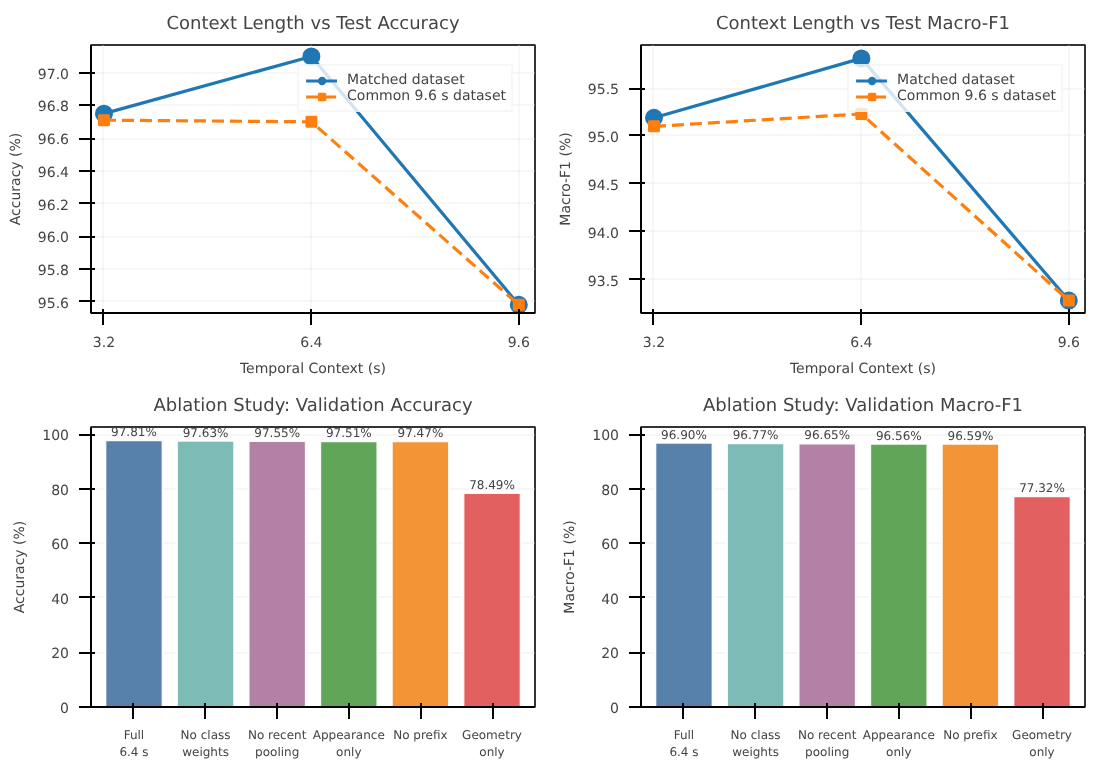 The image size is (1100, 764). What do you see at coordinates (863, 407) in the screenshot?
I see `chart-title: Ablation Study: Validation Macro-F1` at bounding box center [863, 407].